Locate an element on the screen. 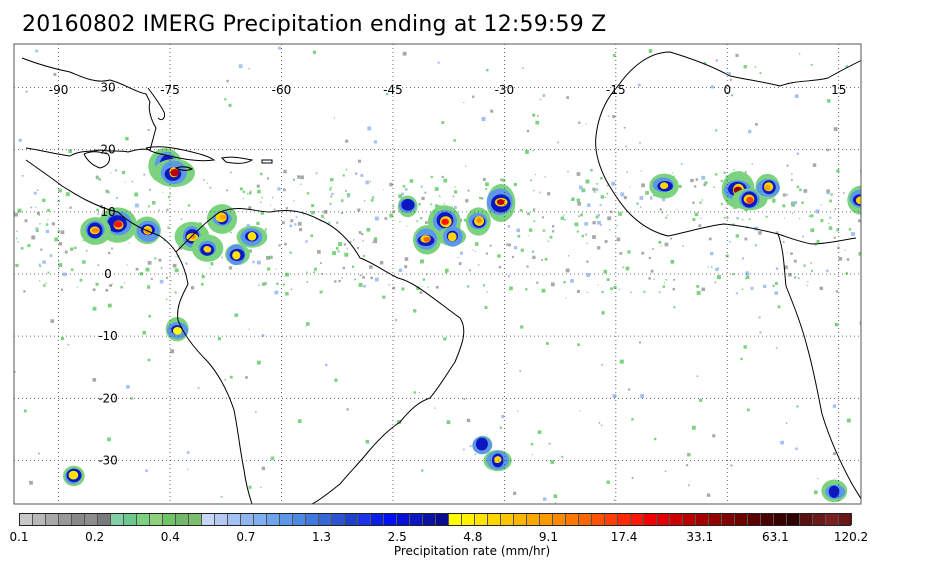 The image size is (944, 571). lat-tick-label: -20 is located at coordinates (108, 398).